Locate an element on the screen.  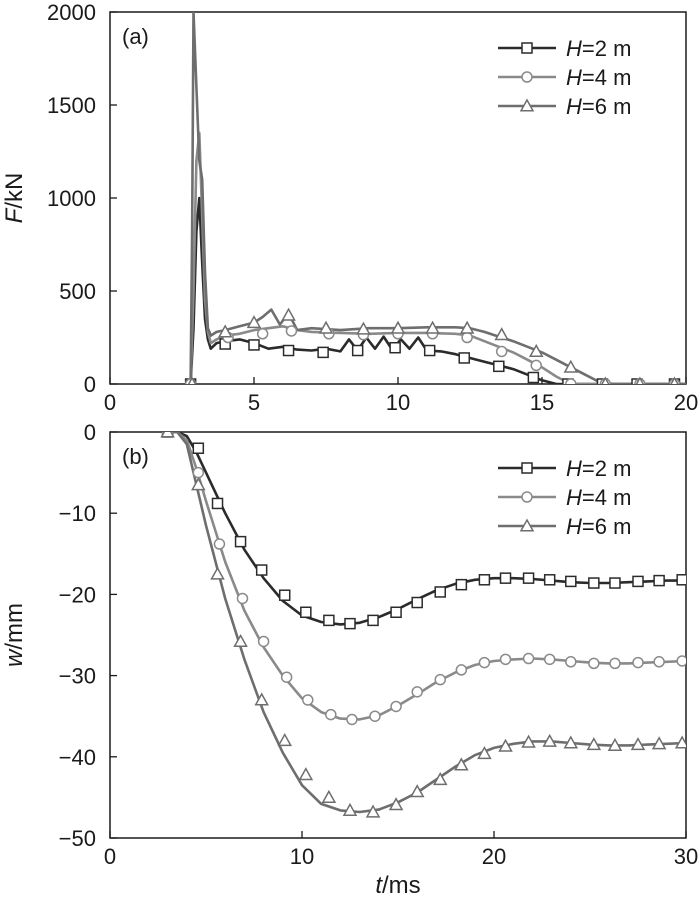
panel-b-legend-label: H=4 m is located at coordinates (598, 497).